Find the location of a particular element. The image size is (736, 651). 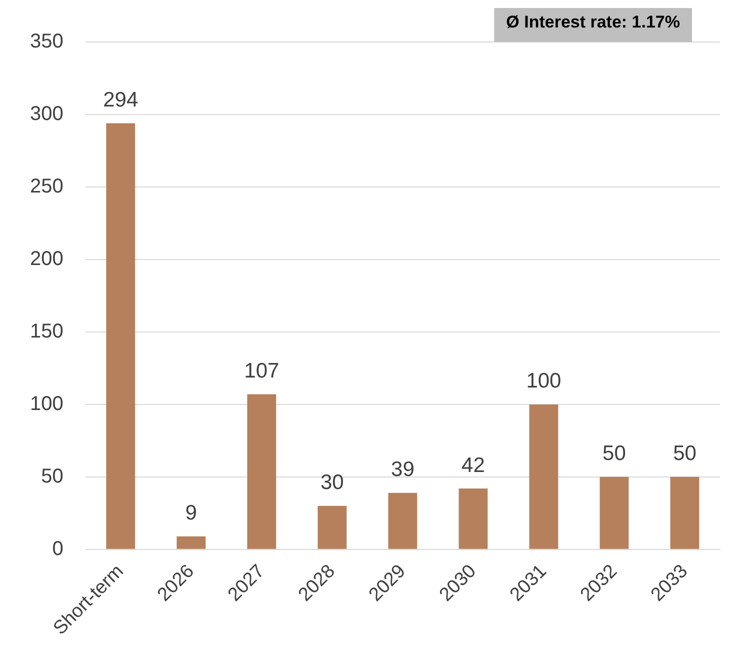

y-tick-label: 250 is located at coordinates (47, 186).